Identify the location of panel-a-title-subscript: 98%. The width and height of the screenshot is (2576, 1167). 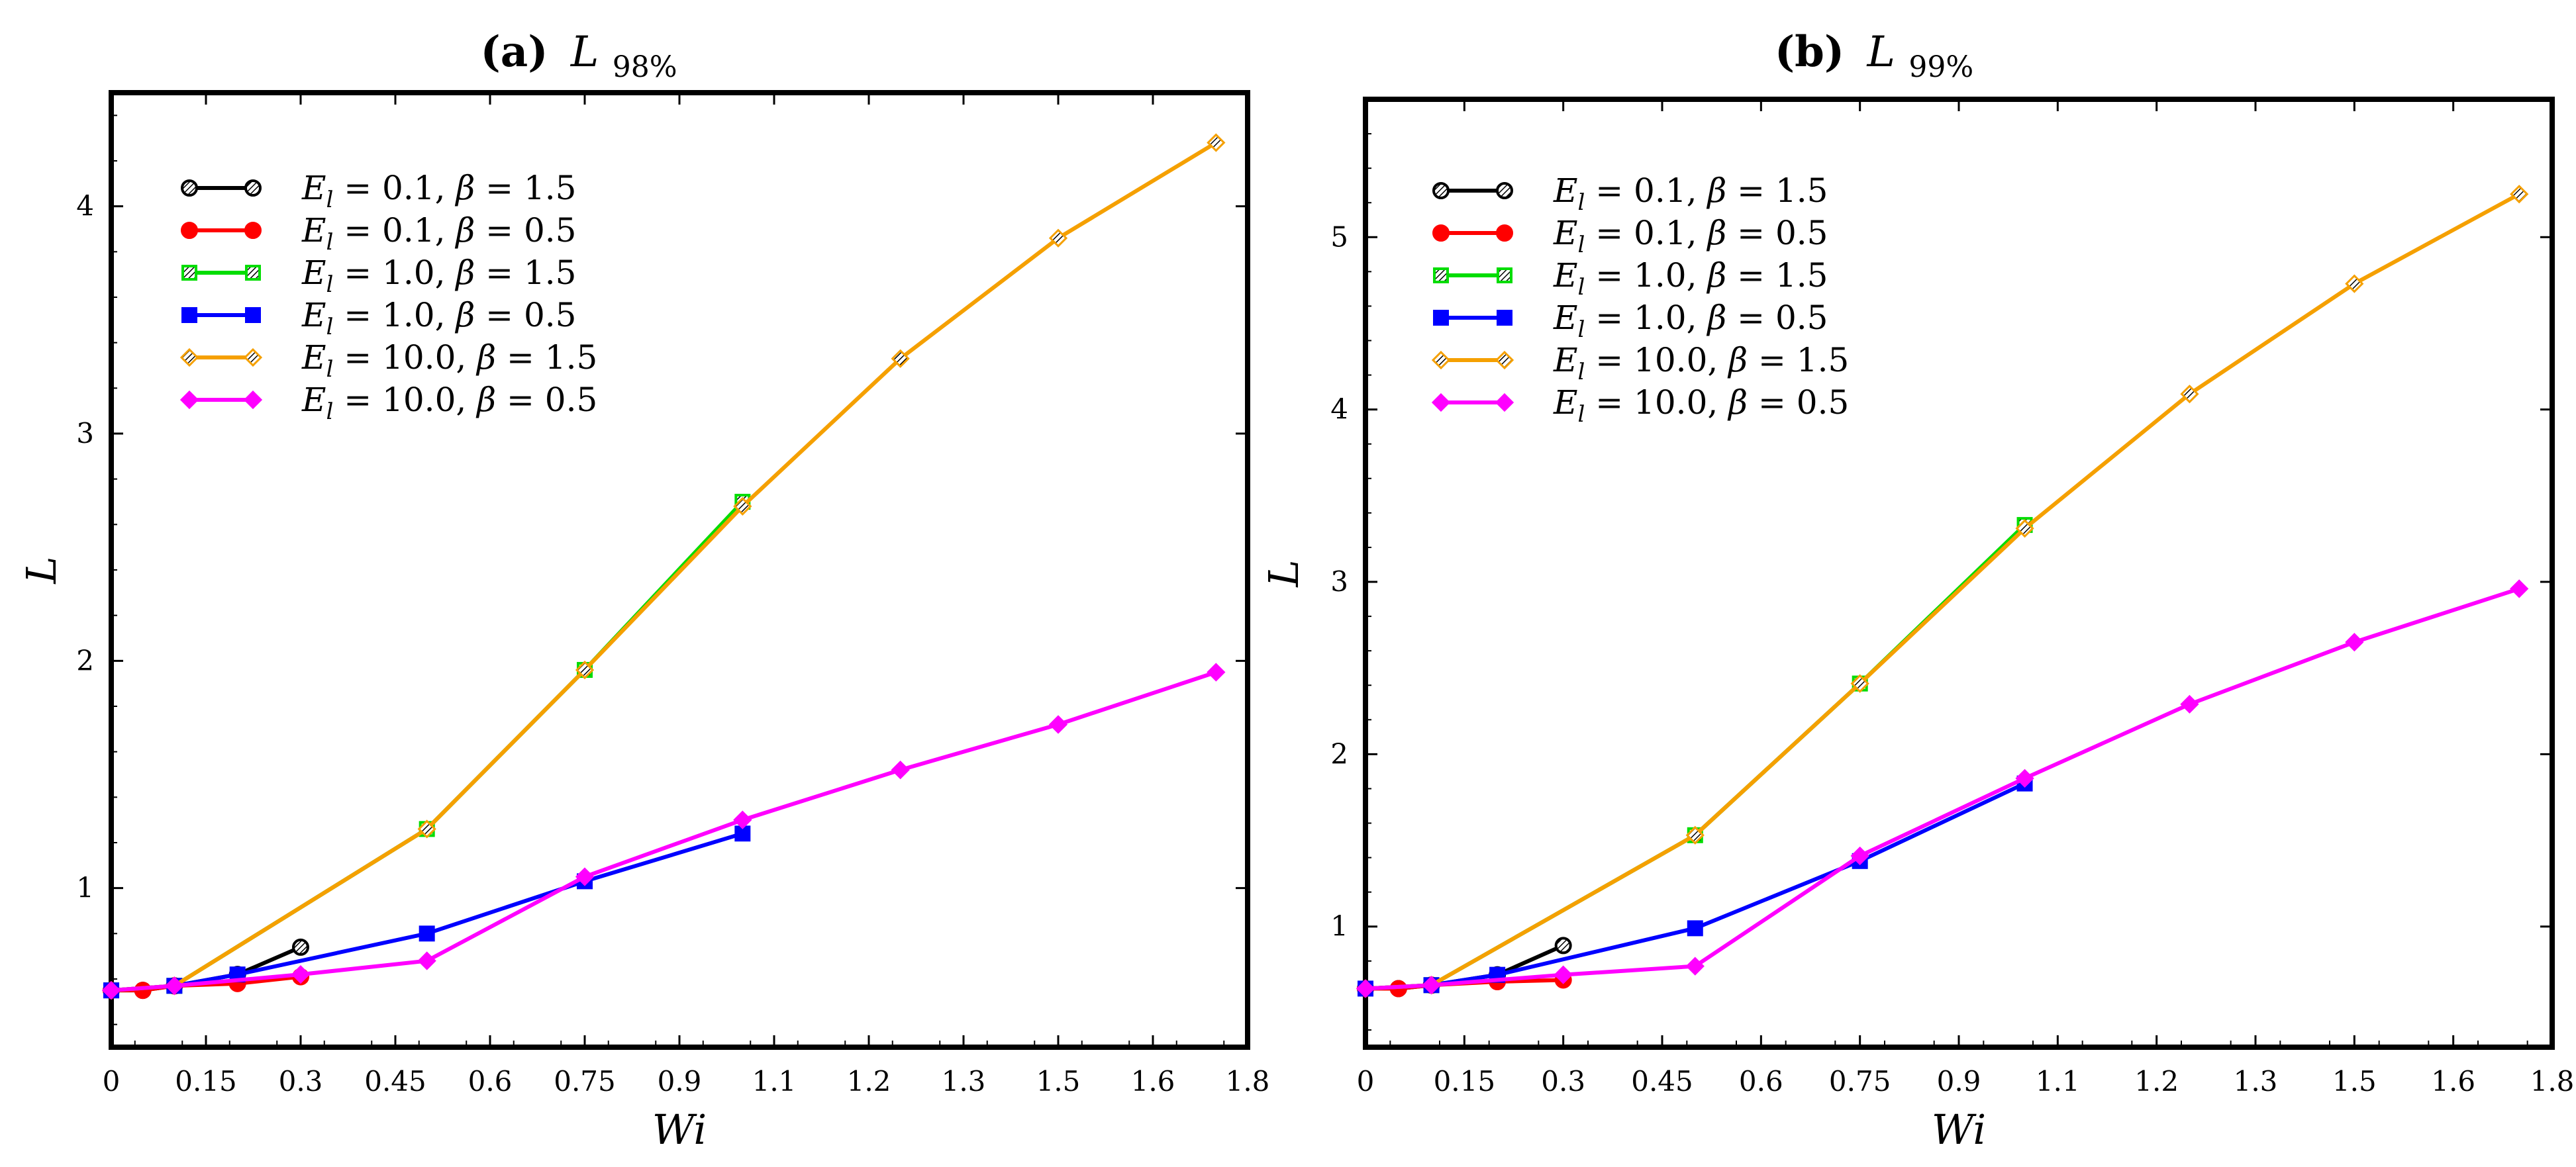
(645, 67).